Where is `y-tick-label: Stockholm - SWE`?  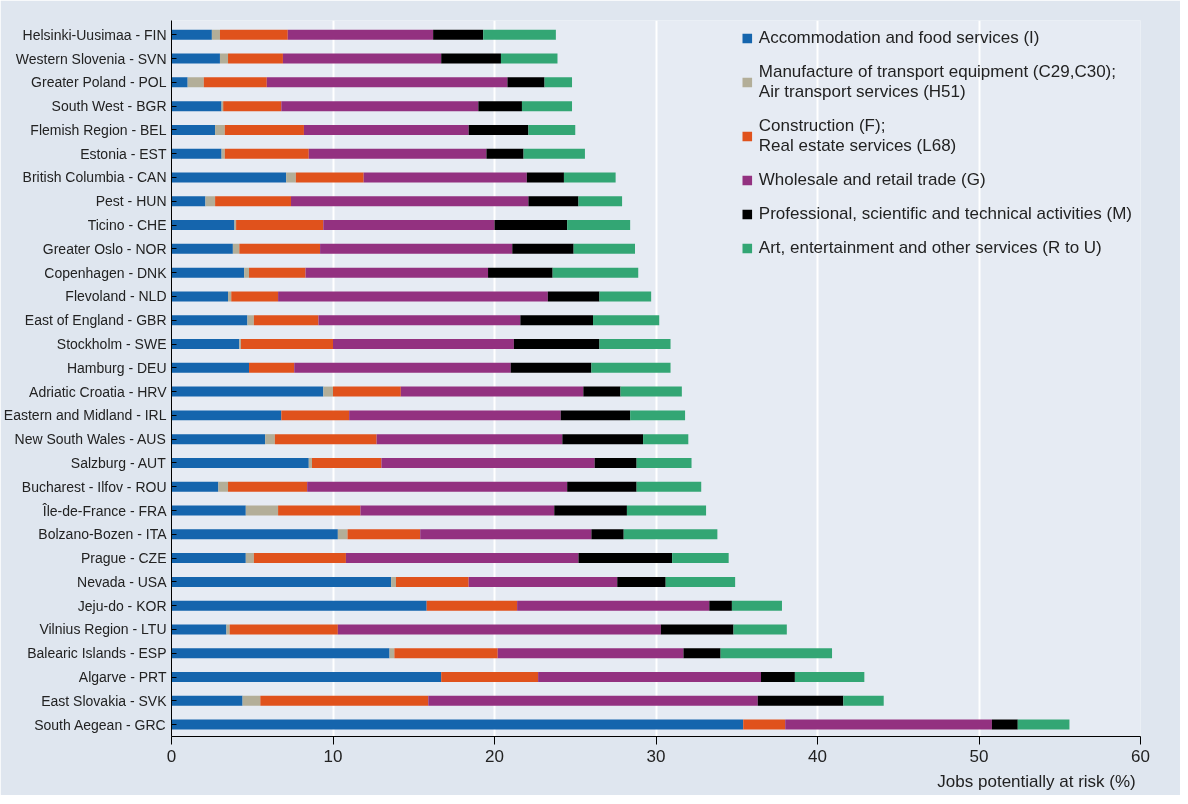
y-tick-label: Stockholm - SWE is located at coordinates (111, 344).